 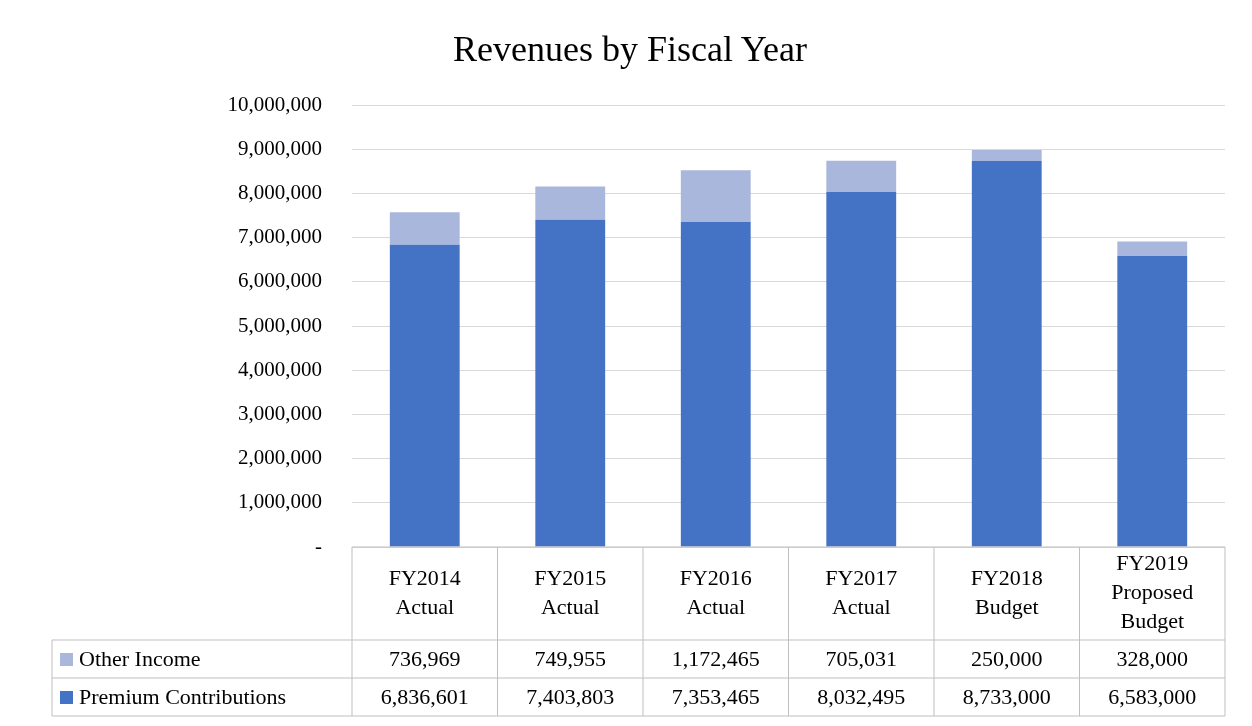 What do you see at coordinates (280, 368) in the screenshot?
I see `y-tick-label: 4,000,000` at bounding box center [280, 368].